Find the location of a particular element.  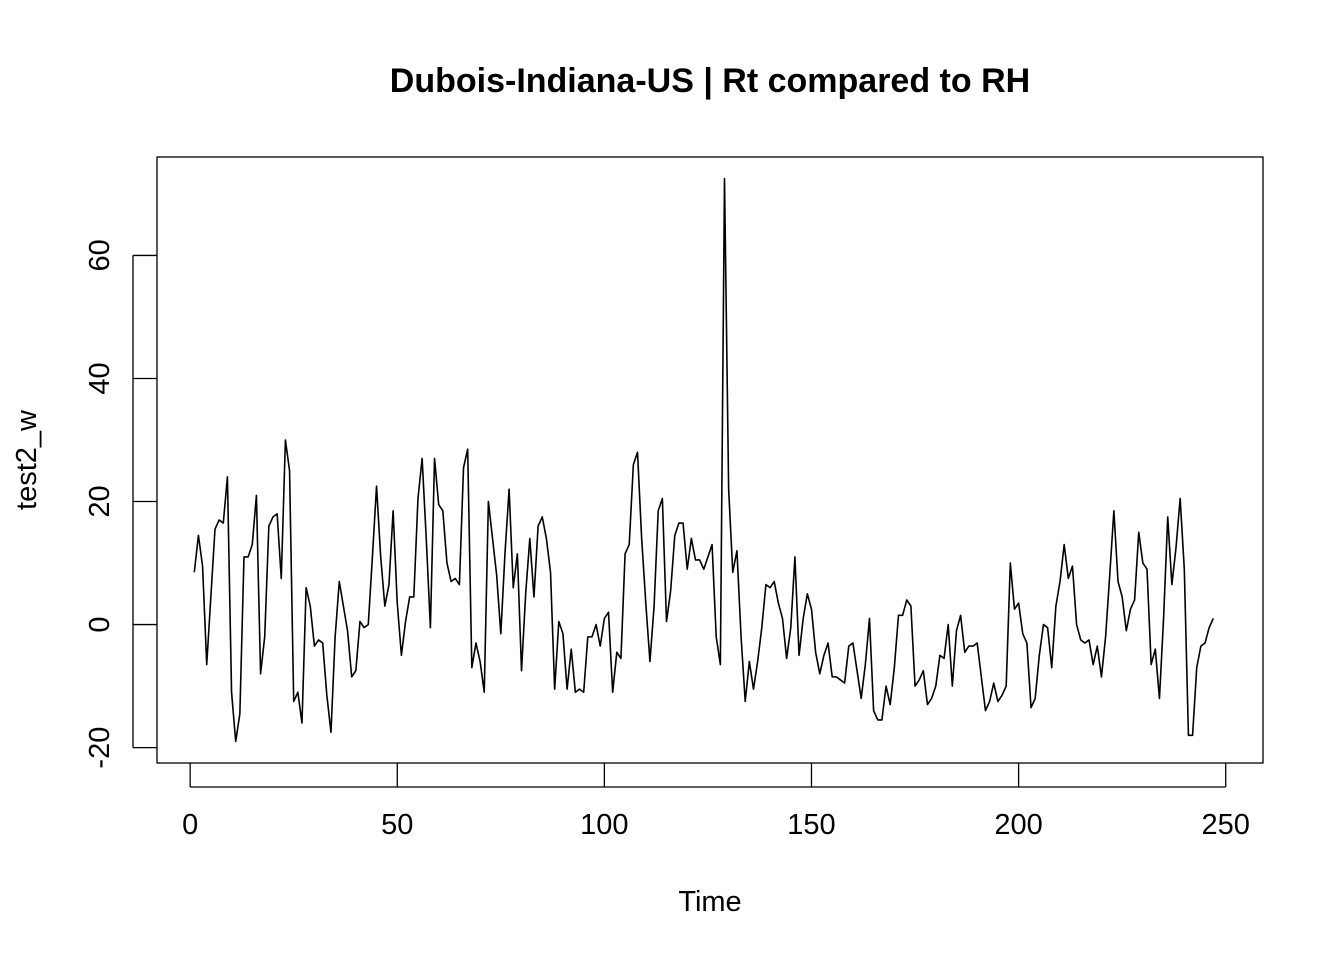

x-tick-label: 200 is located at coordinates (1018, 825).